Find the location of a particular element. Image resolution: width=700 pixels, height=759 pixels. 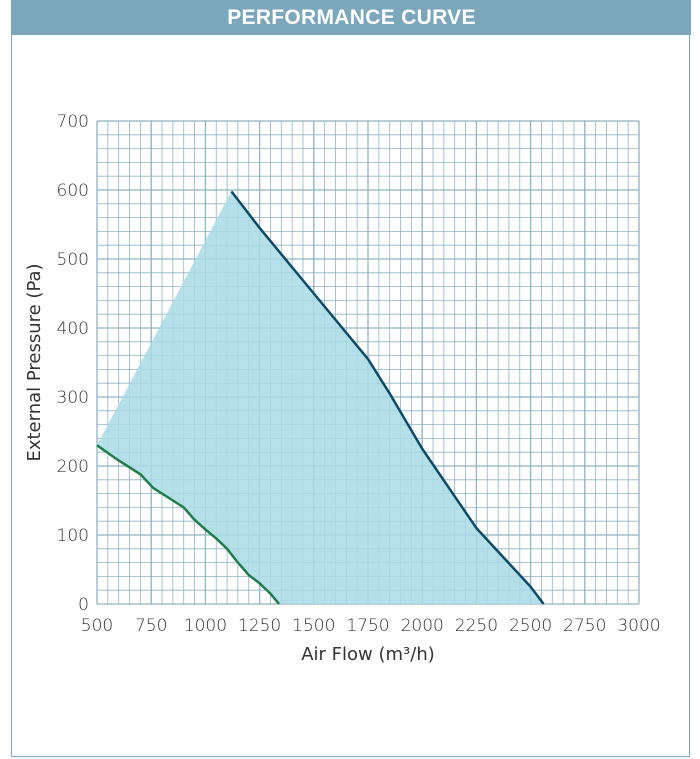

y-tick-label: 700 is located at coordinates (73, 122).